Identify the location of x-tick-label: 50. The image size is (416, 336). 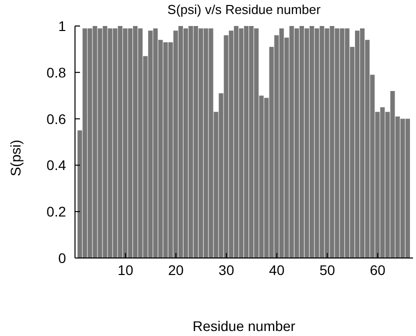
(327, 270).